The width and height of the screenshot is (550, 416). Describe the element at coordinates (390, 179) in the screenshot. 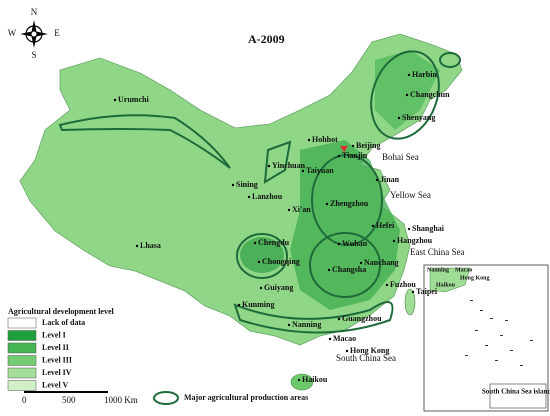

I see `city-label: Jinan` at that location.